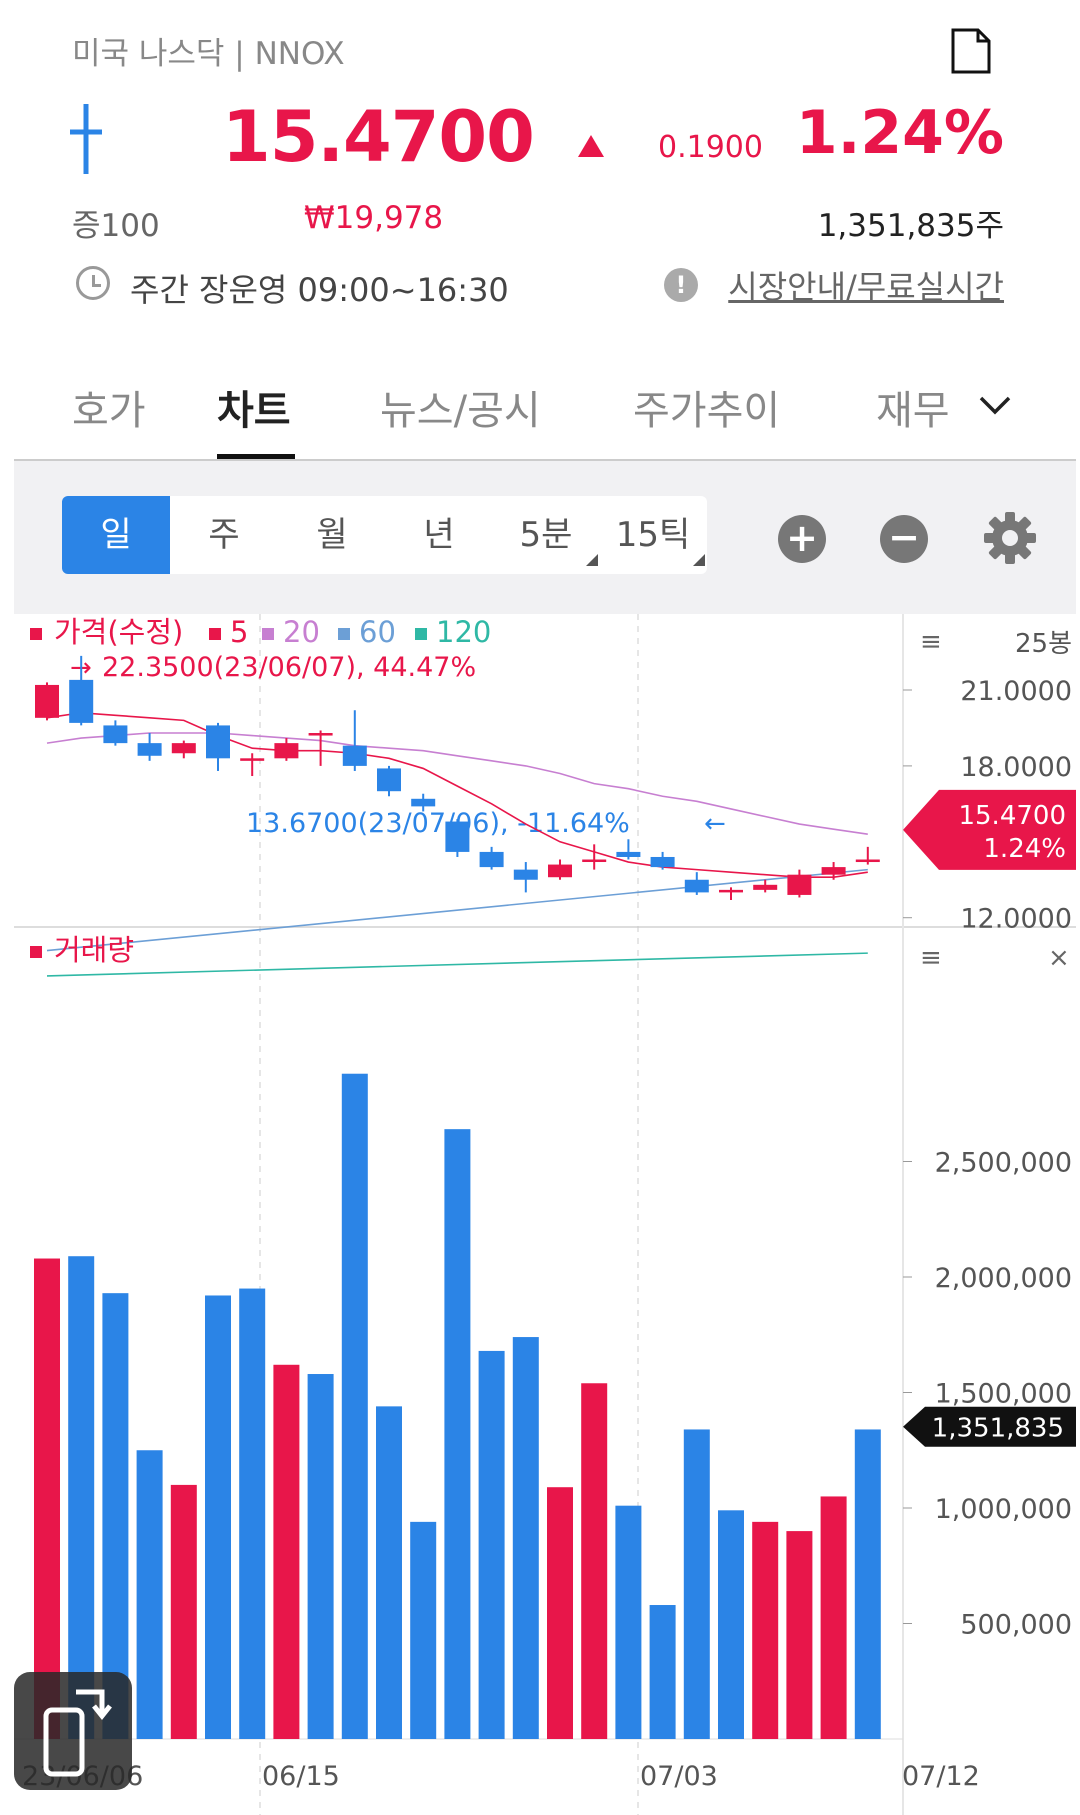 Image resolution: width=1080 pixels, height=1815 pixels. I want to click on ma60-line, so click(457, 910).